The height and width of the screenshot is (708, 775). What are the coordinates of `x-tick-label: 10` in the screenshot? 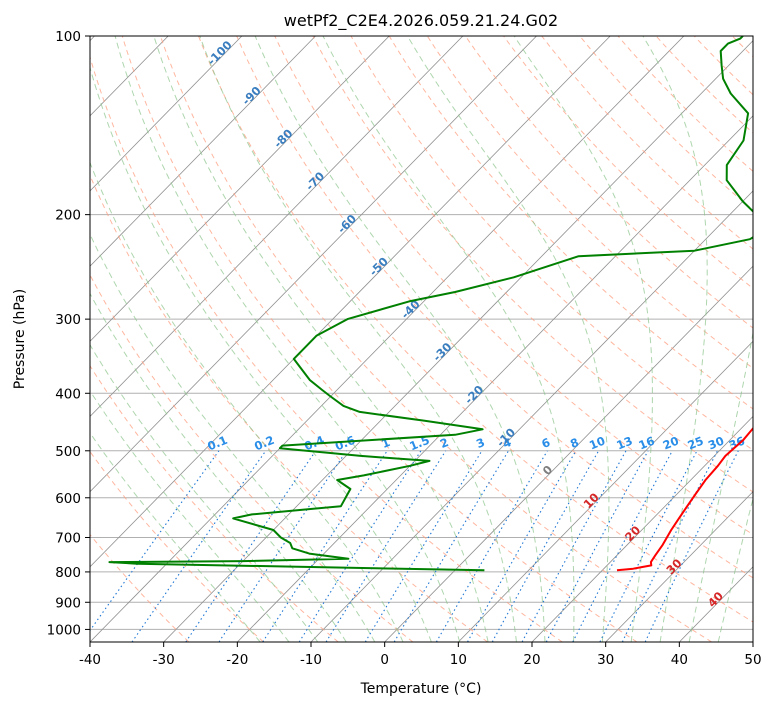 It's located at (458, 660).